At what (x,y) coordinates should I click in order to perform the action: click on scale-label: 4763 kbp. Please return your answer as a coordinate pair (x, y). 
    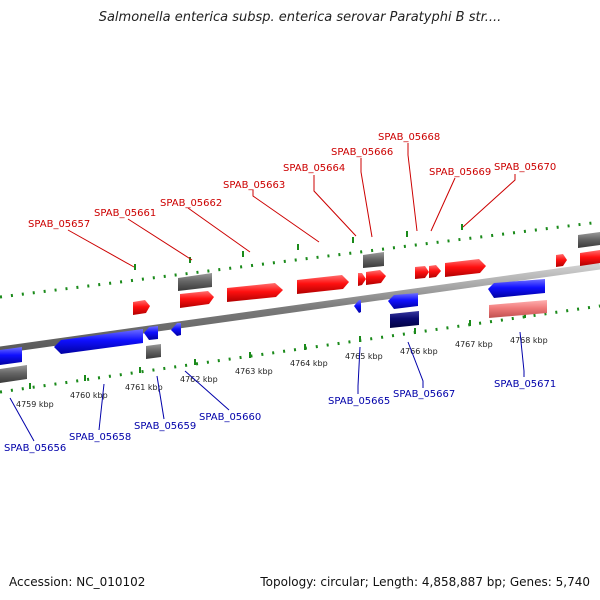
    Looking at the image, I should click on (254, 371).